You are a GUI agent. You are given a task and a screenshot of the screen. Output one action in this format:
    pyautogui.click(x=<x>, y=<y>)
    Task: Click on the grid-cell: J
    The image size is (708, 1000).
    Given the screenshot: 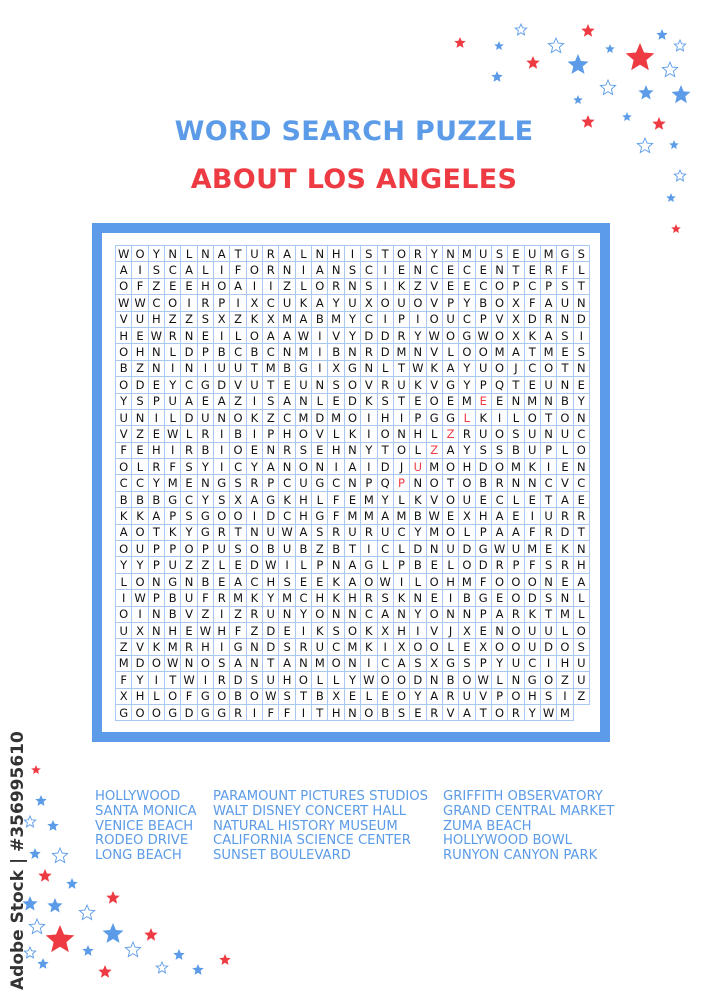 What is the action you would take?
    pyautogui.click(x=516, y=369)
    